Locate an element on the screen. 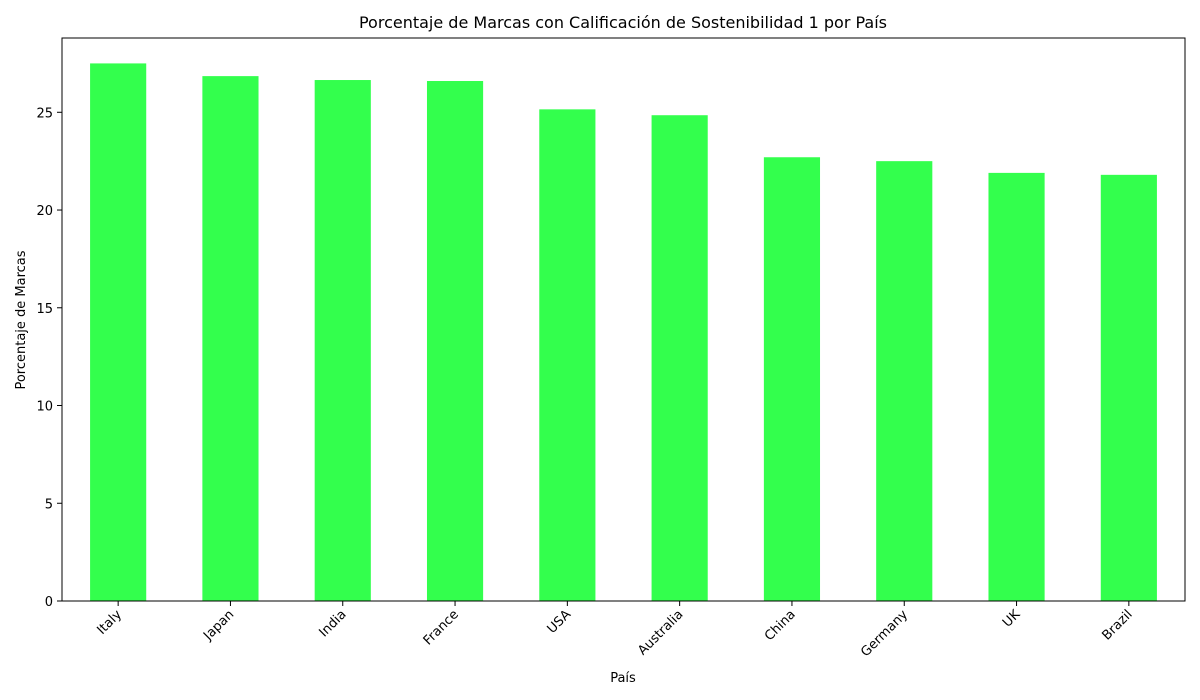 This screenshot has height=700, width=1200. x-tick-label: France is located at coordinates (441, 627).